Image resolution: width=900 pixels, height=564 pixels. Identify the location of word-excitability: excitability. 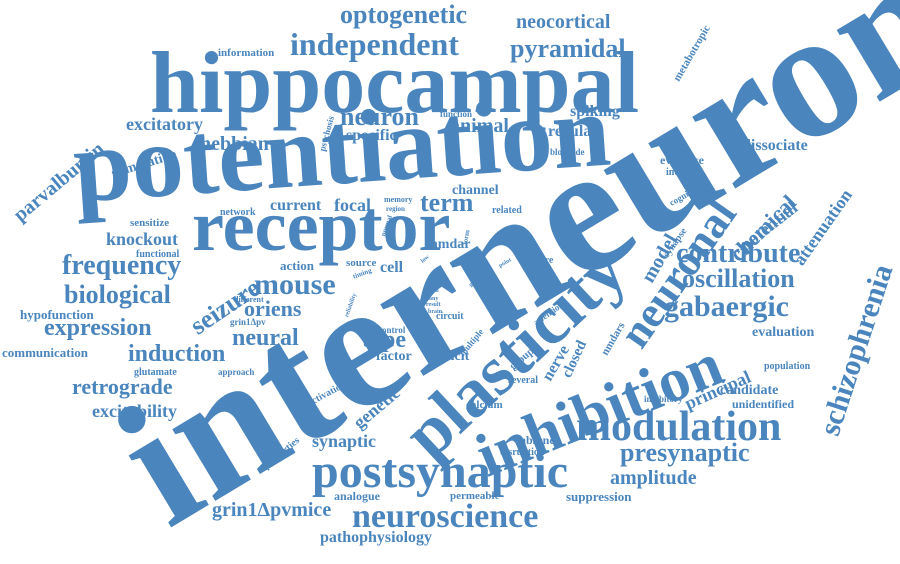
(134, 411).